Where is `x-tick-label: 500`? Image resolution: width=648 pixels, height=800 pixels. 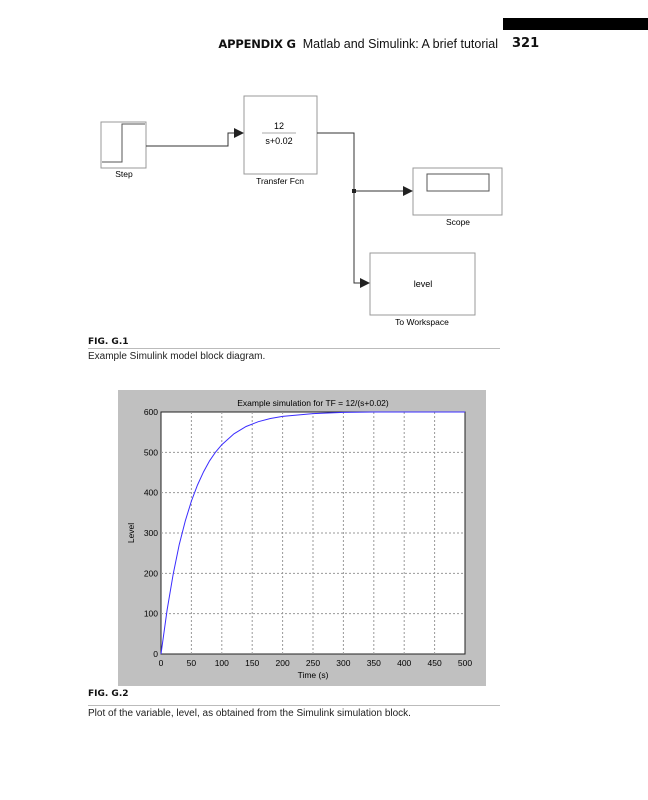 x-tick-label: 500 is located at coordinates (465, 663).